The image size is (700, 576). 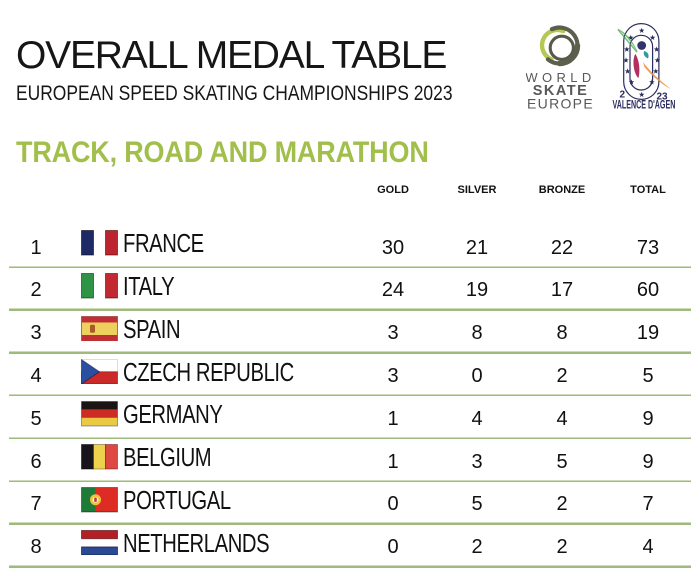 What do you see at coordinates (561, 91) in the screenshot?
I see `svg-text: SKATE` at bounding box center [561, 91].